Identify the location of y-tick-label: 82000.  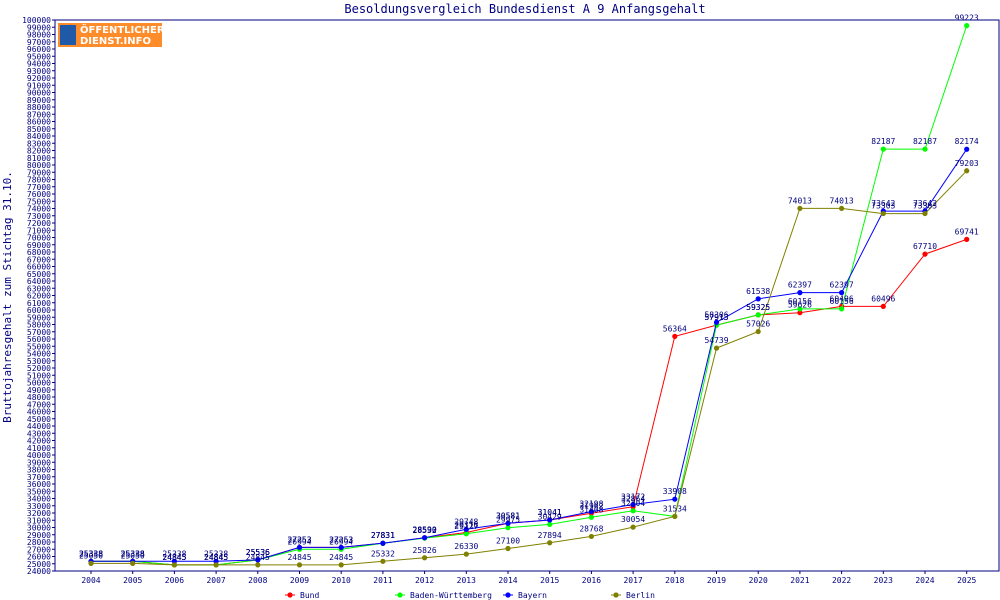
(39, 151).